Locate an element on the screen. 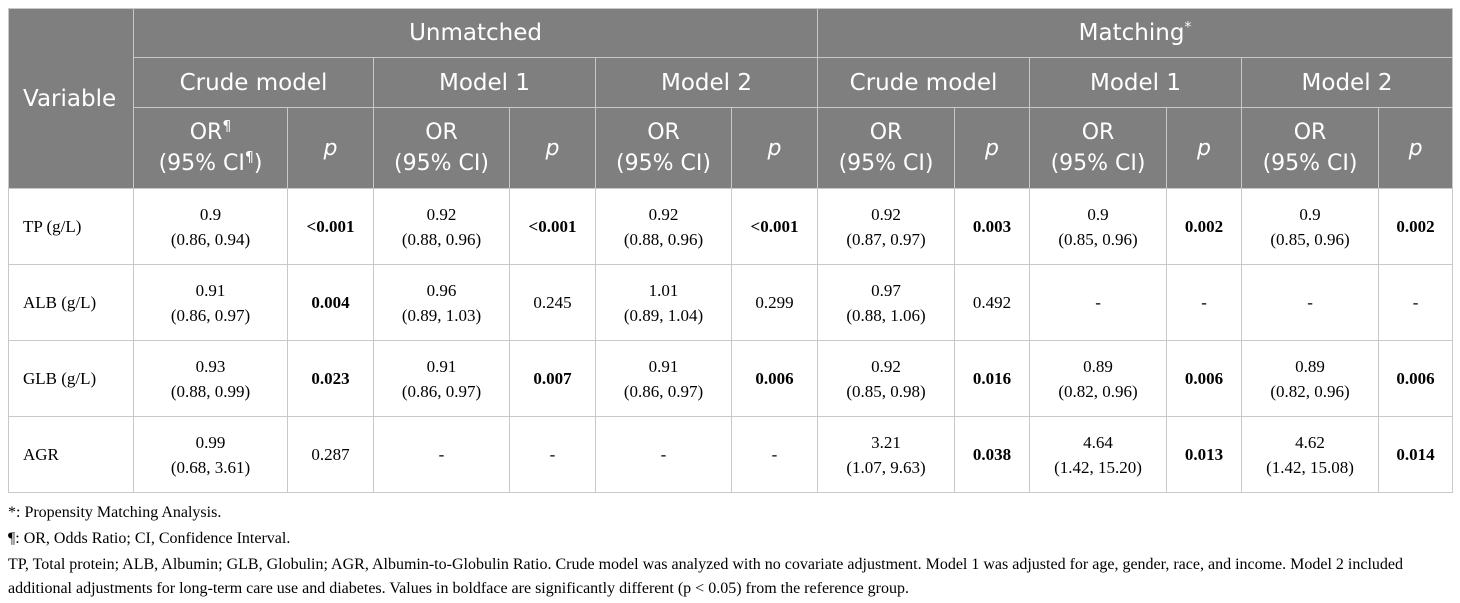 The image size is (1460, 603). variable-name: ALB (g/L) is located at coordinates (71, 302).